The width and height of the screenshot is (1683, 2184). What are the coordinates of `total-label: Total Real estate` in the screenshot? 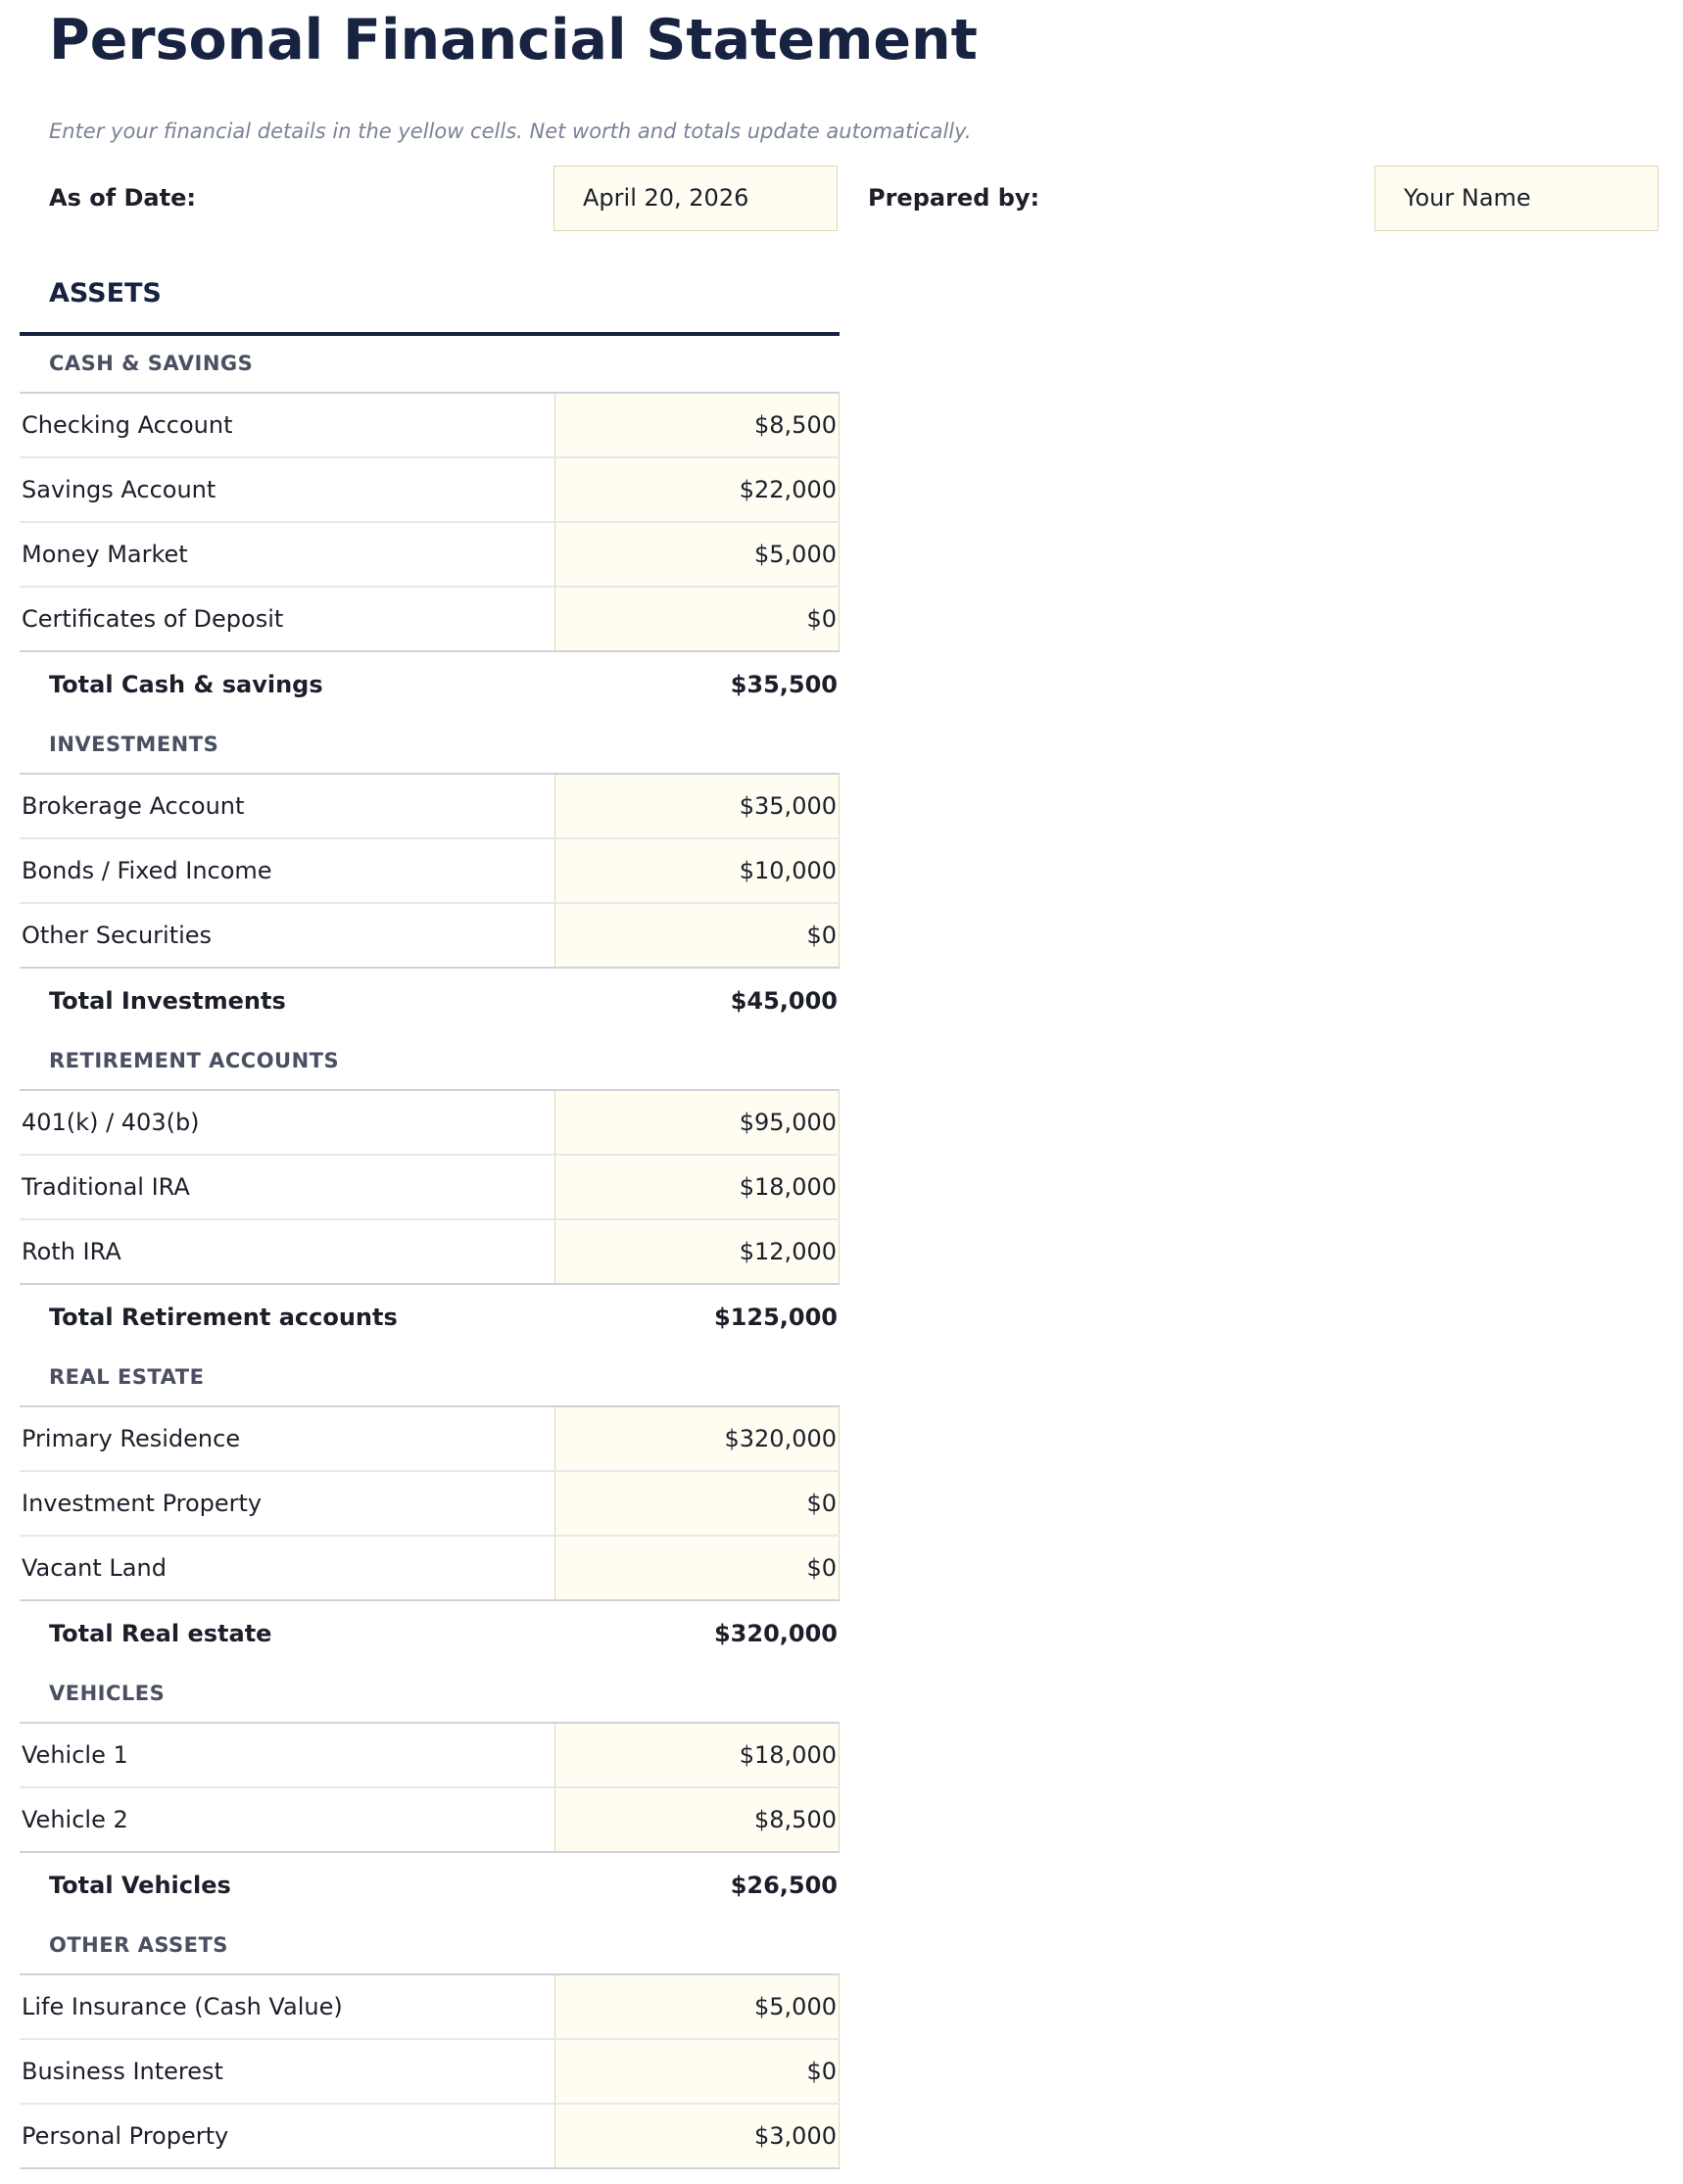 It's located at (160, 1633).